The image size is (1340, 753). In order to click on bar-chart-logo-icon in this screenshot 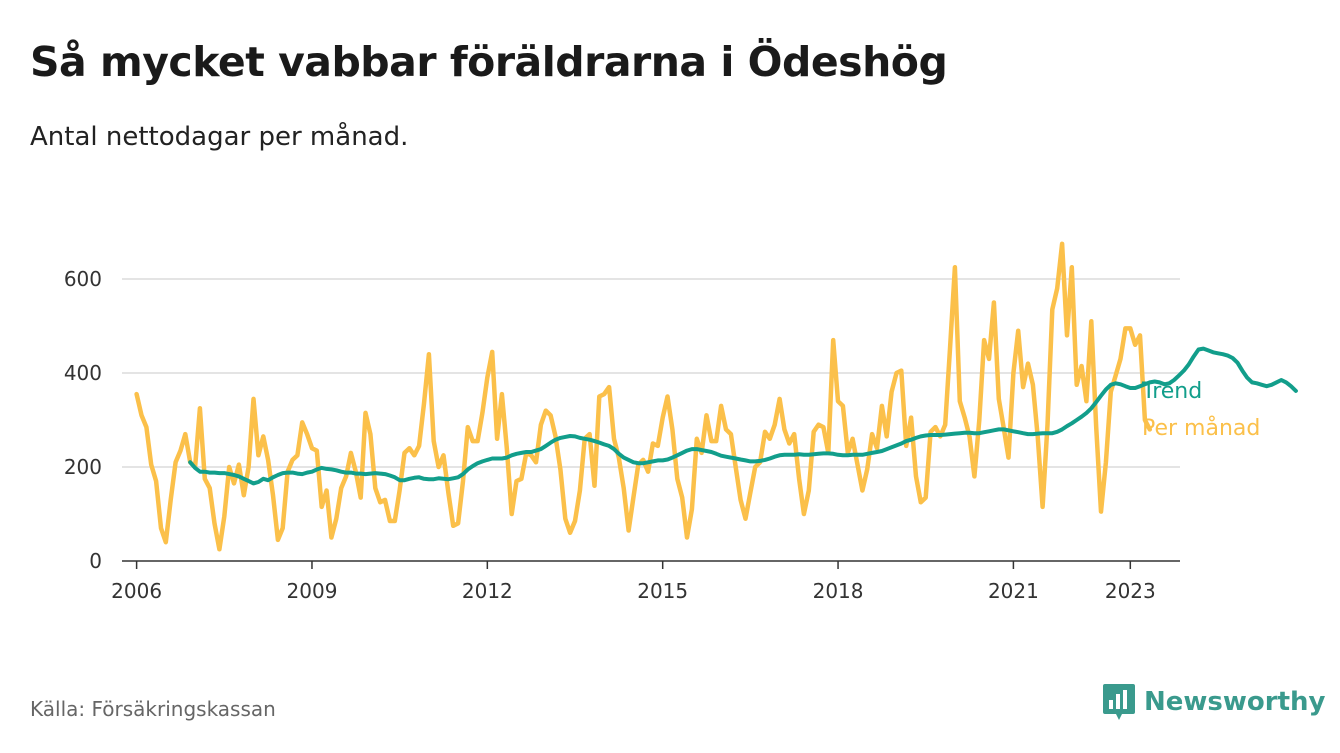, I will do `click(1119, 702)`.